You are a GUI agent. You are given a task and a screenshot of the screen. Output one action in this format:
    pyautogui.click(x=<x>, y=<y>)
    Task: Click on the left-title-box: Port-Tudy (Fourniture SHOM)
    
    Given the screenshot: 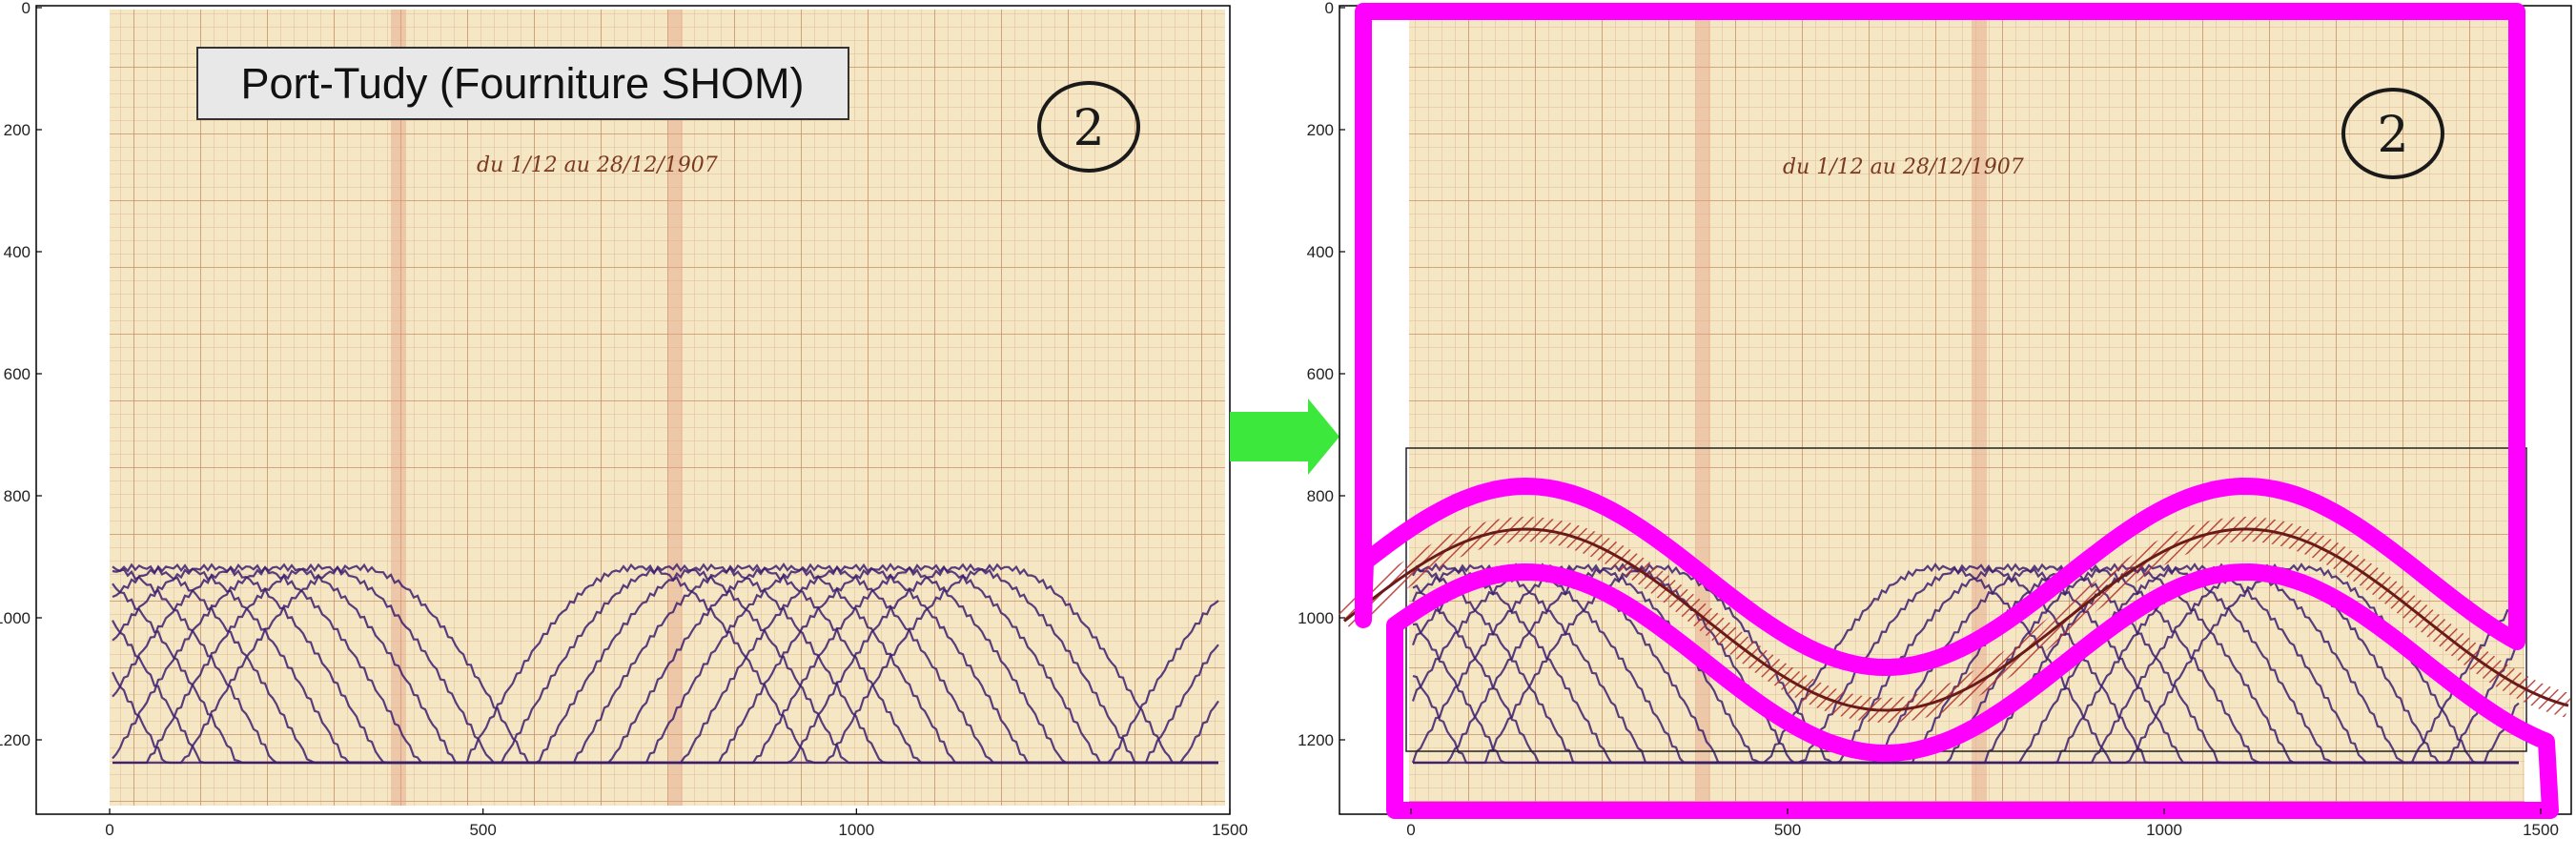 What is the action you would take?
    pyautogui.click(x=522, y=83)
    